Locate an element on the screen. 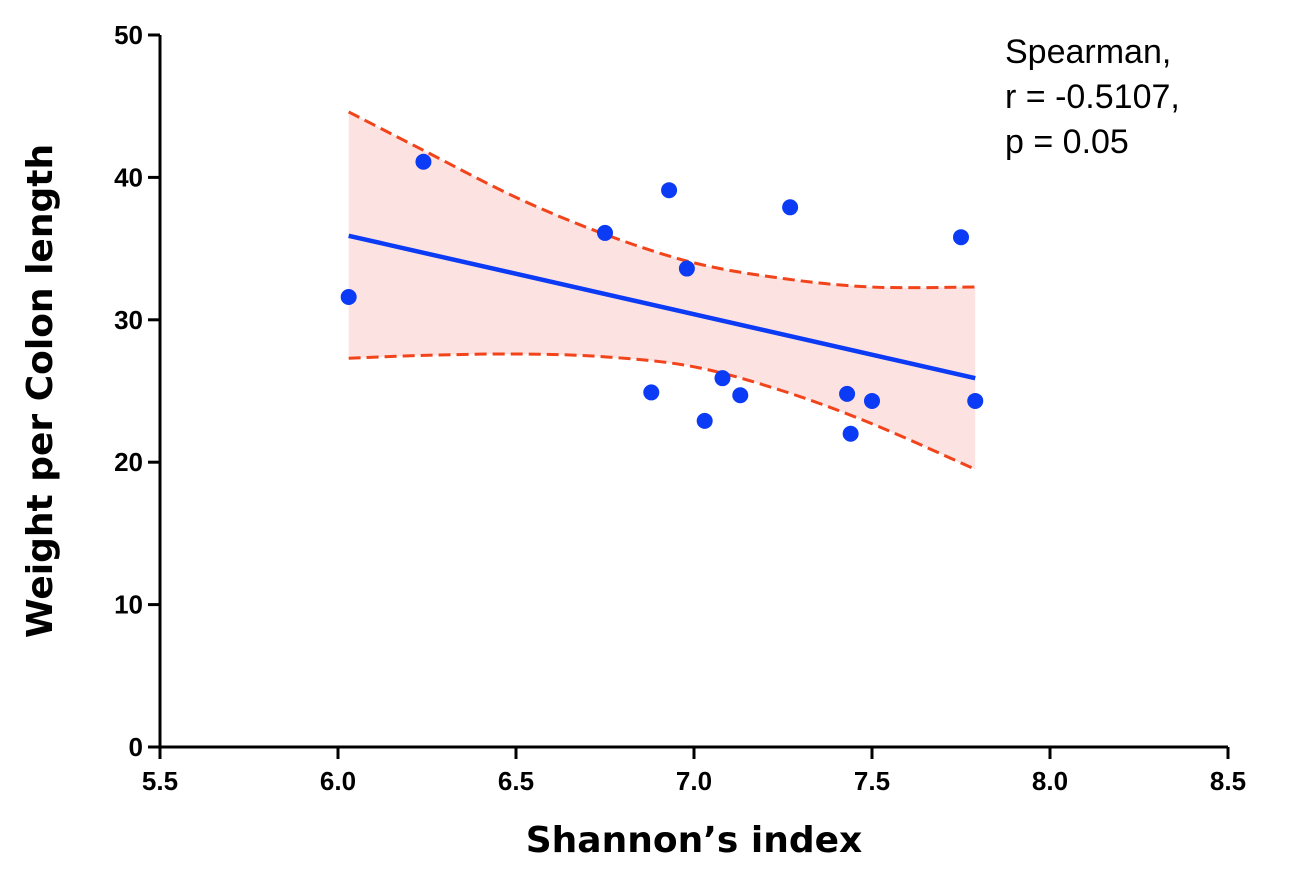 This screenshot has height=881, width=1302. y-axis-title: Weight per Colon length is located at coordinates (40, 391).